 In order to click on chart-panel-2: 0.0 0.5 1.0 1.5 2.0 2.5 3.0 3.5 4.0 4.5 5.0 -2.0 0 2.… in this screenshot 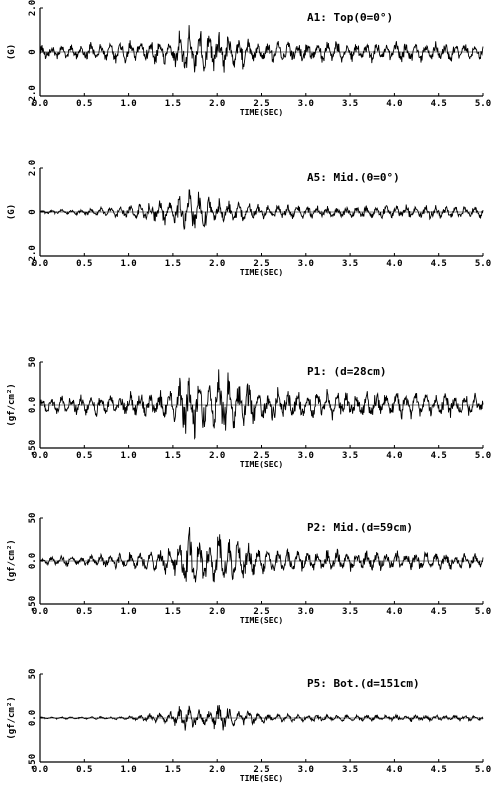, I will do `click(249, 218)`.